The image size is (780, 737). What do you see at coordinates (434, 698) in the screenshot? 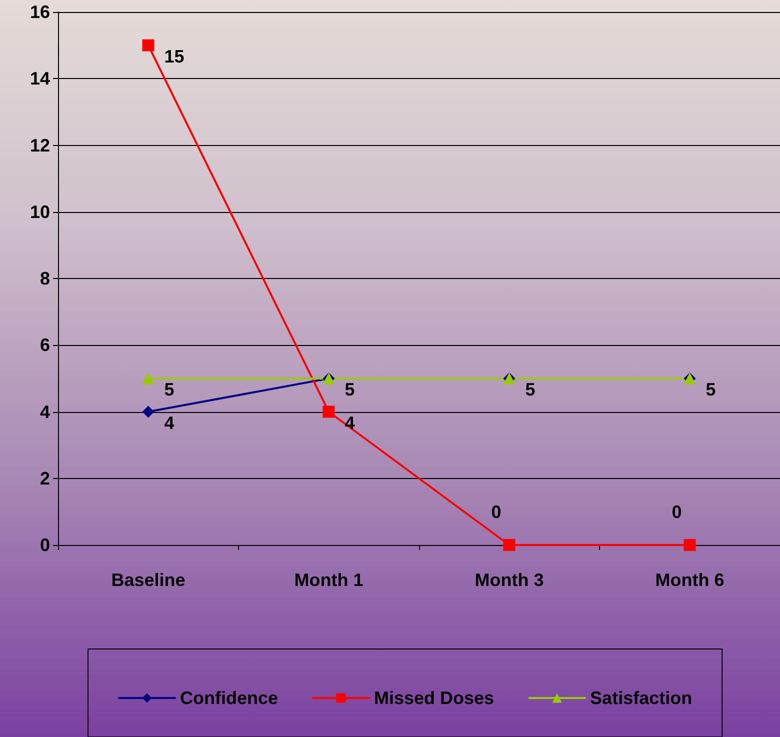
I see `legend-label: Missed Doses` at bounding box center [434, 698].